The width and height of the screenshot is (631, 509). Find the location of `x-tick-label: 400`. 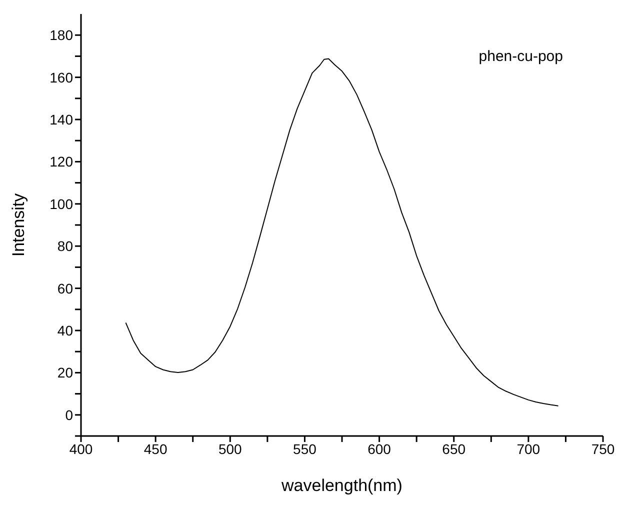

x-tick-label: 400 is located at coordinates (81, 448).